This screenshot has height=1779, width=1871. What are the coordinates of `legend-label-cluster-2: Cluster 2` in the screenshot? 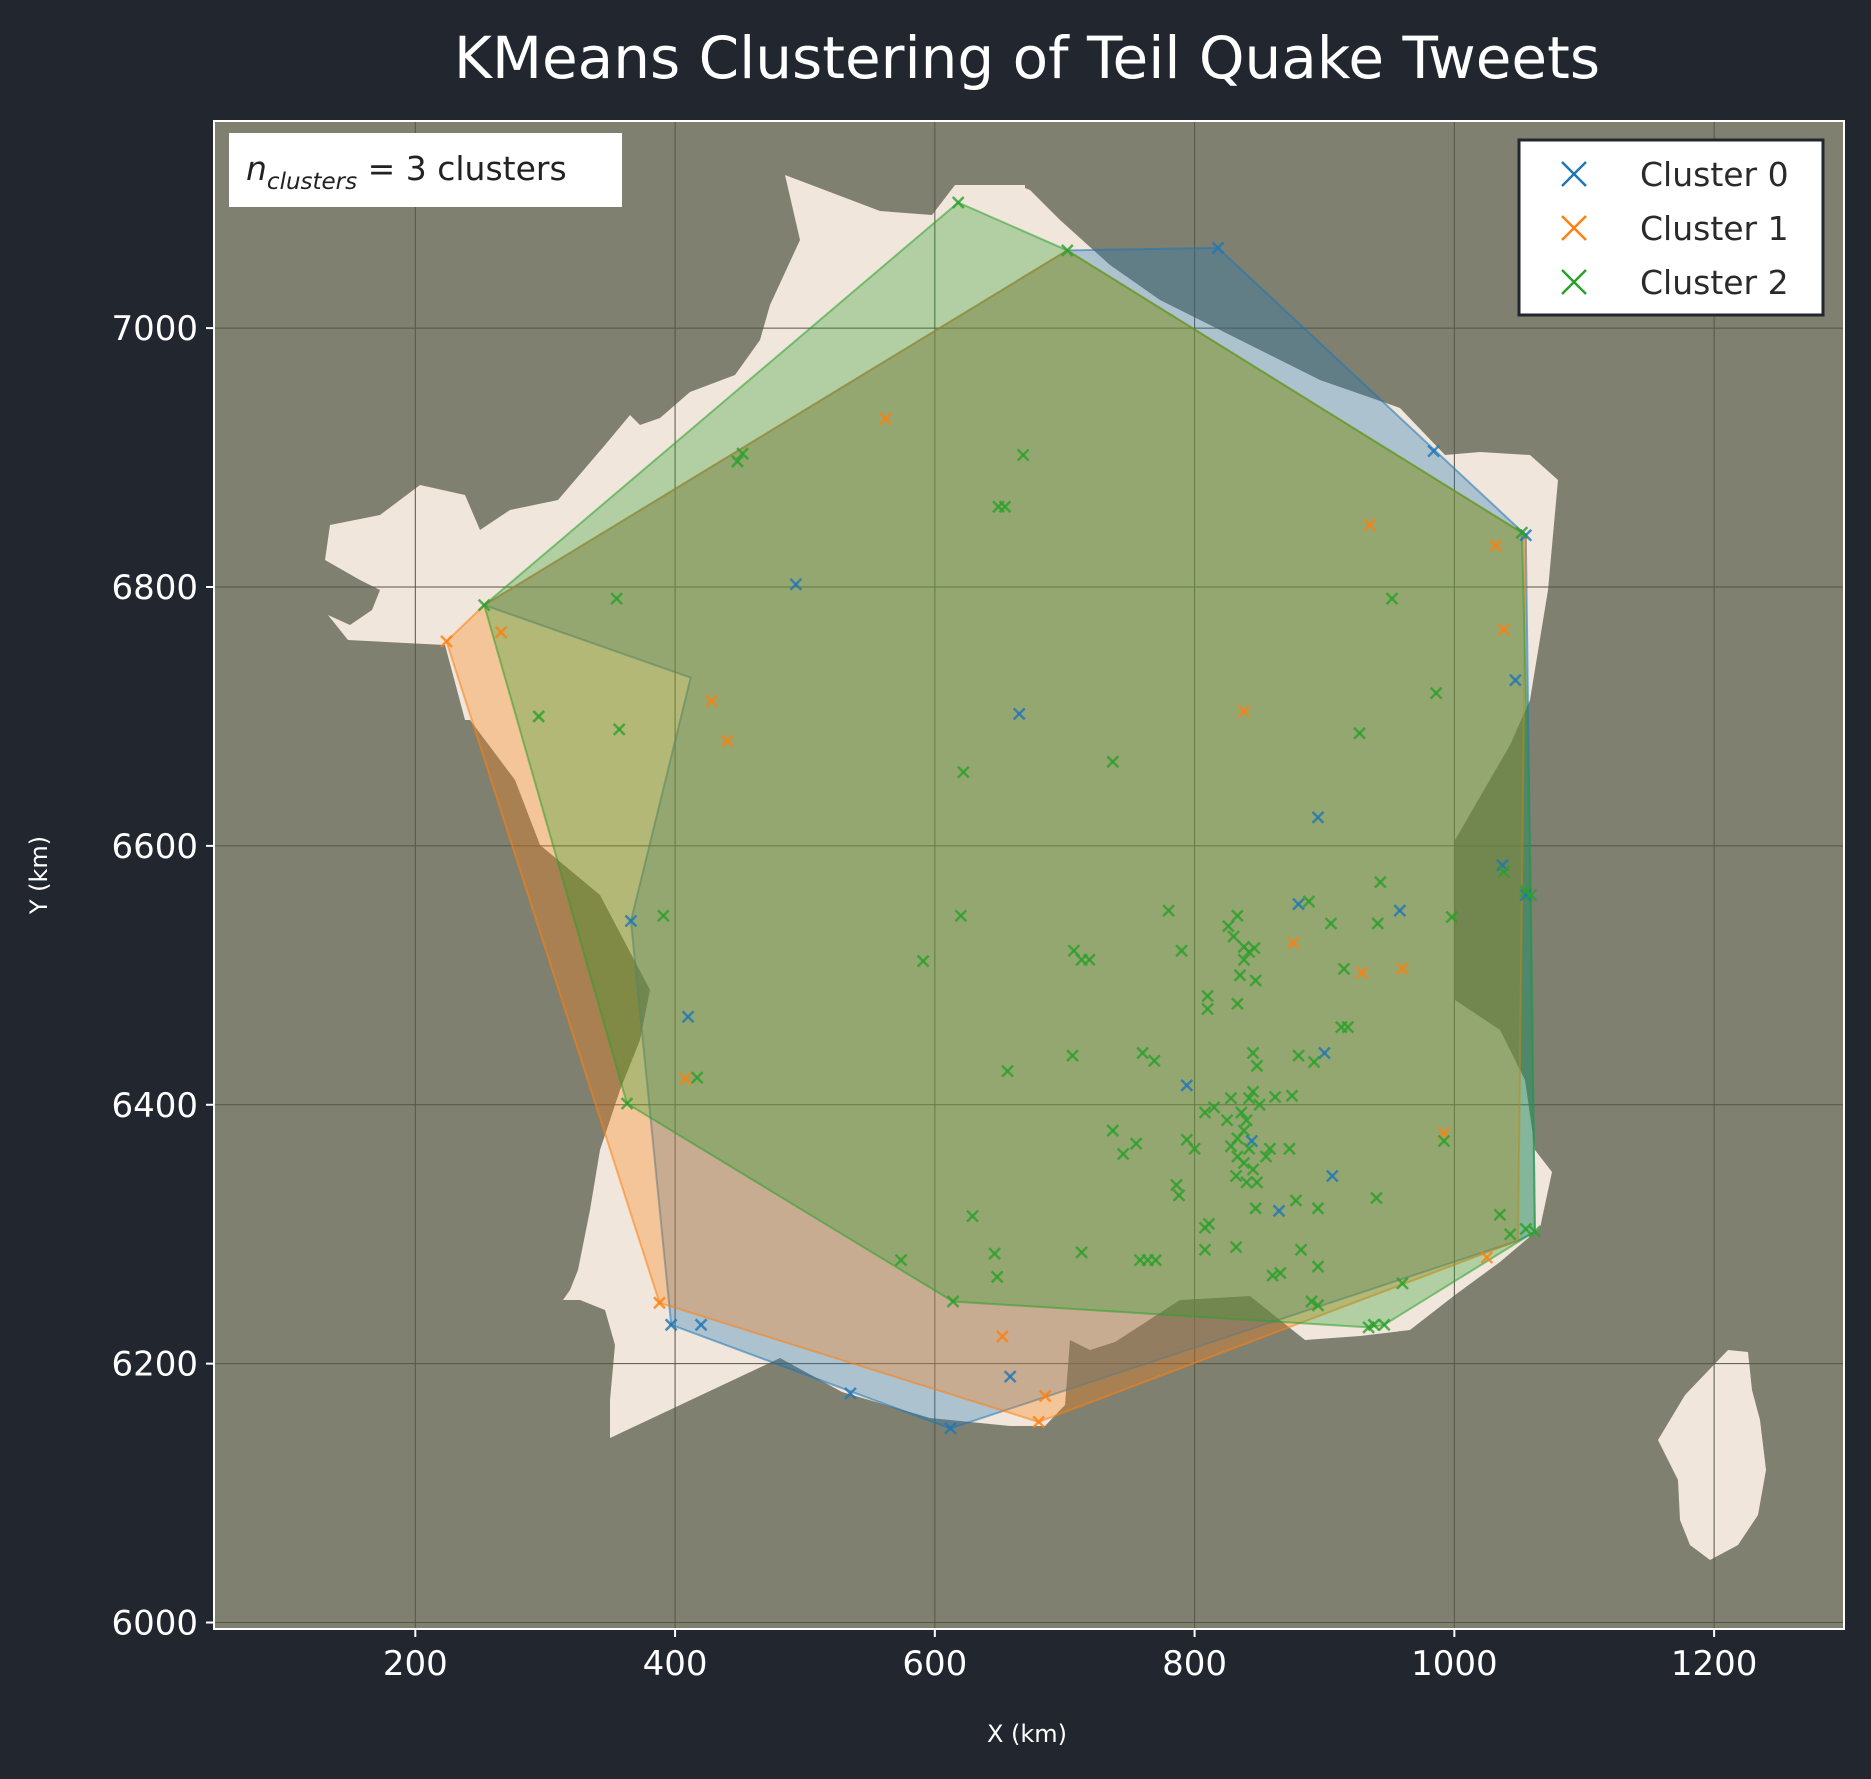 It's located at (1714, 282).